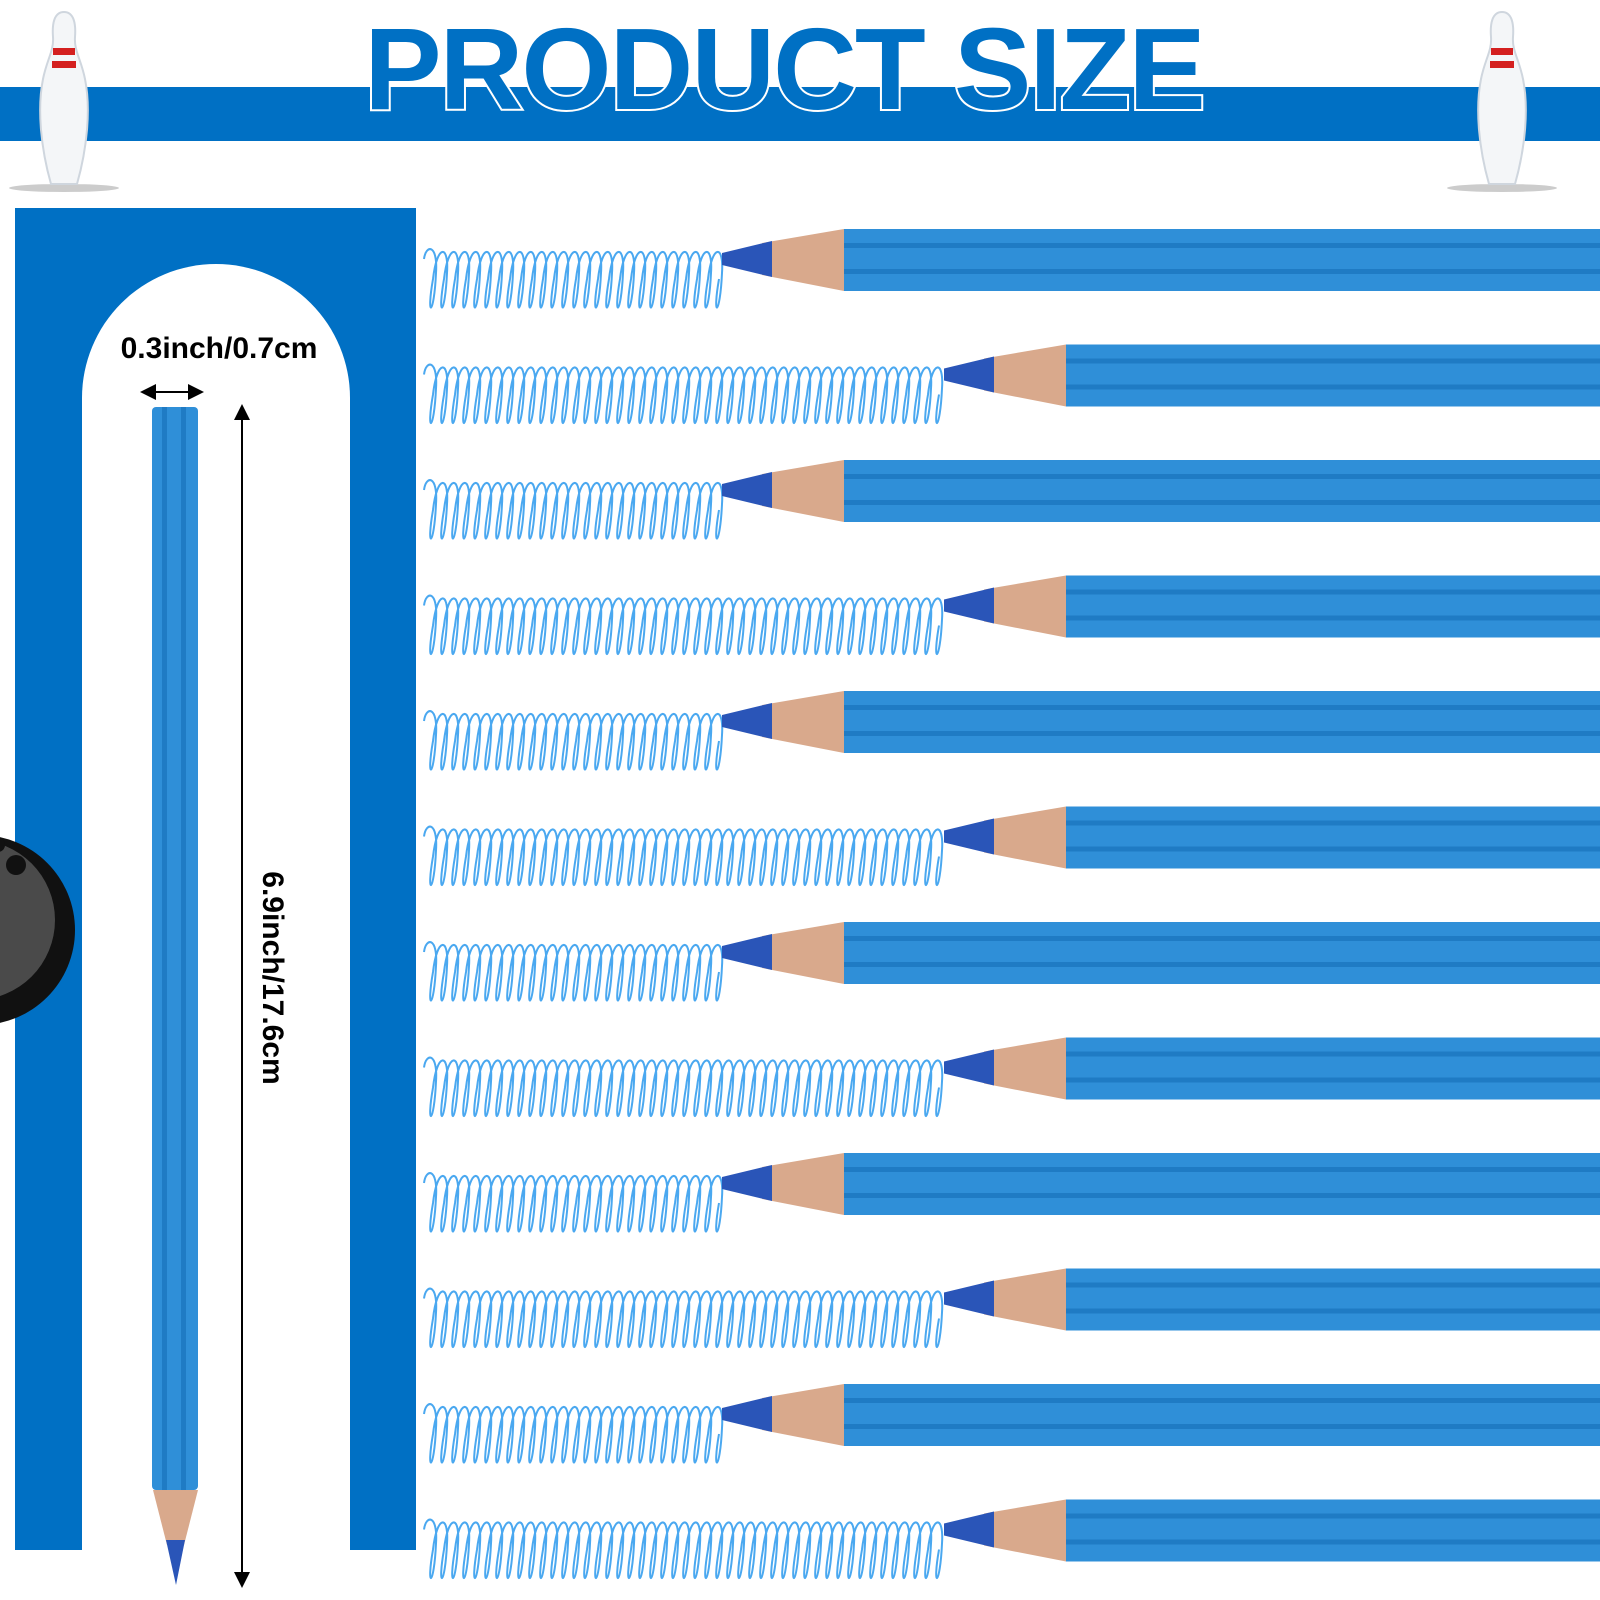  I want to click on vertical-pencil, so click(175, 996).